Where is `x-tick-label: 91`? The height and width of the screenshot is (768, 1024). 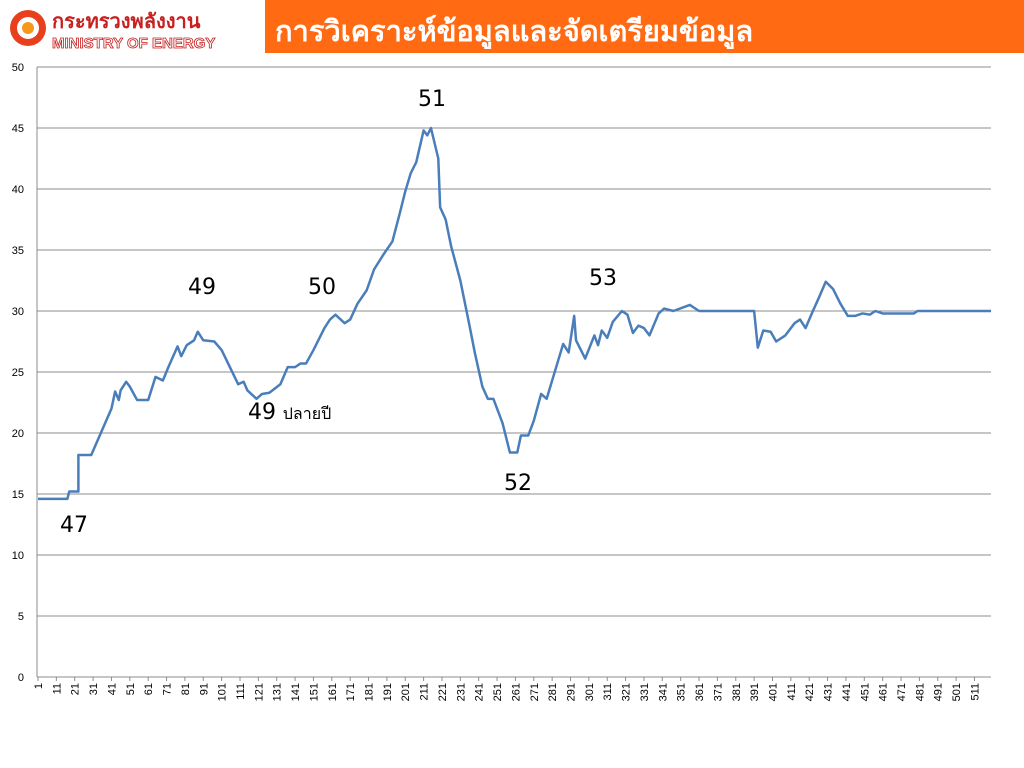 x-tick-label: 91 is located at coordinates (204, 689).